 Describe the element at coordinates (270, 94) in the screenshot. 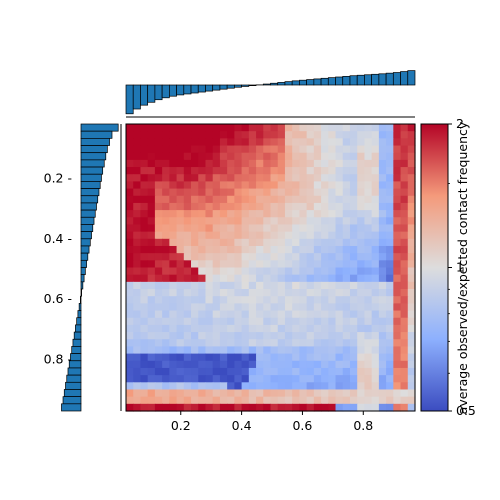

I see `marginal-top-histogram` at that location.